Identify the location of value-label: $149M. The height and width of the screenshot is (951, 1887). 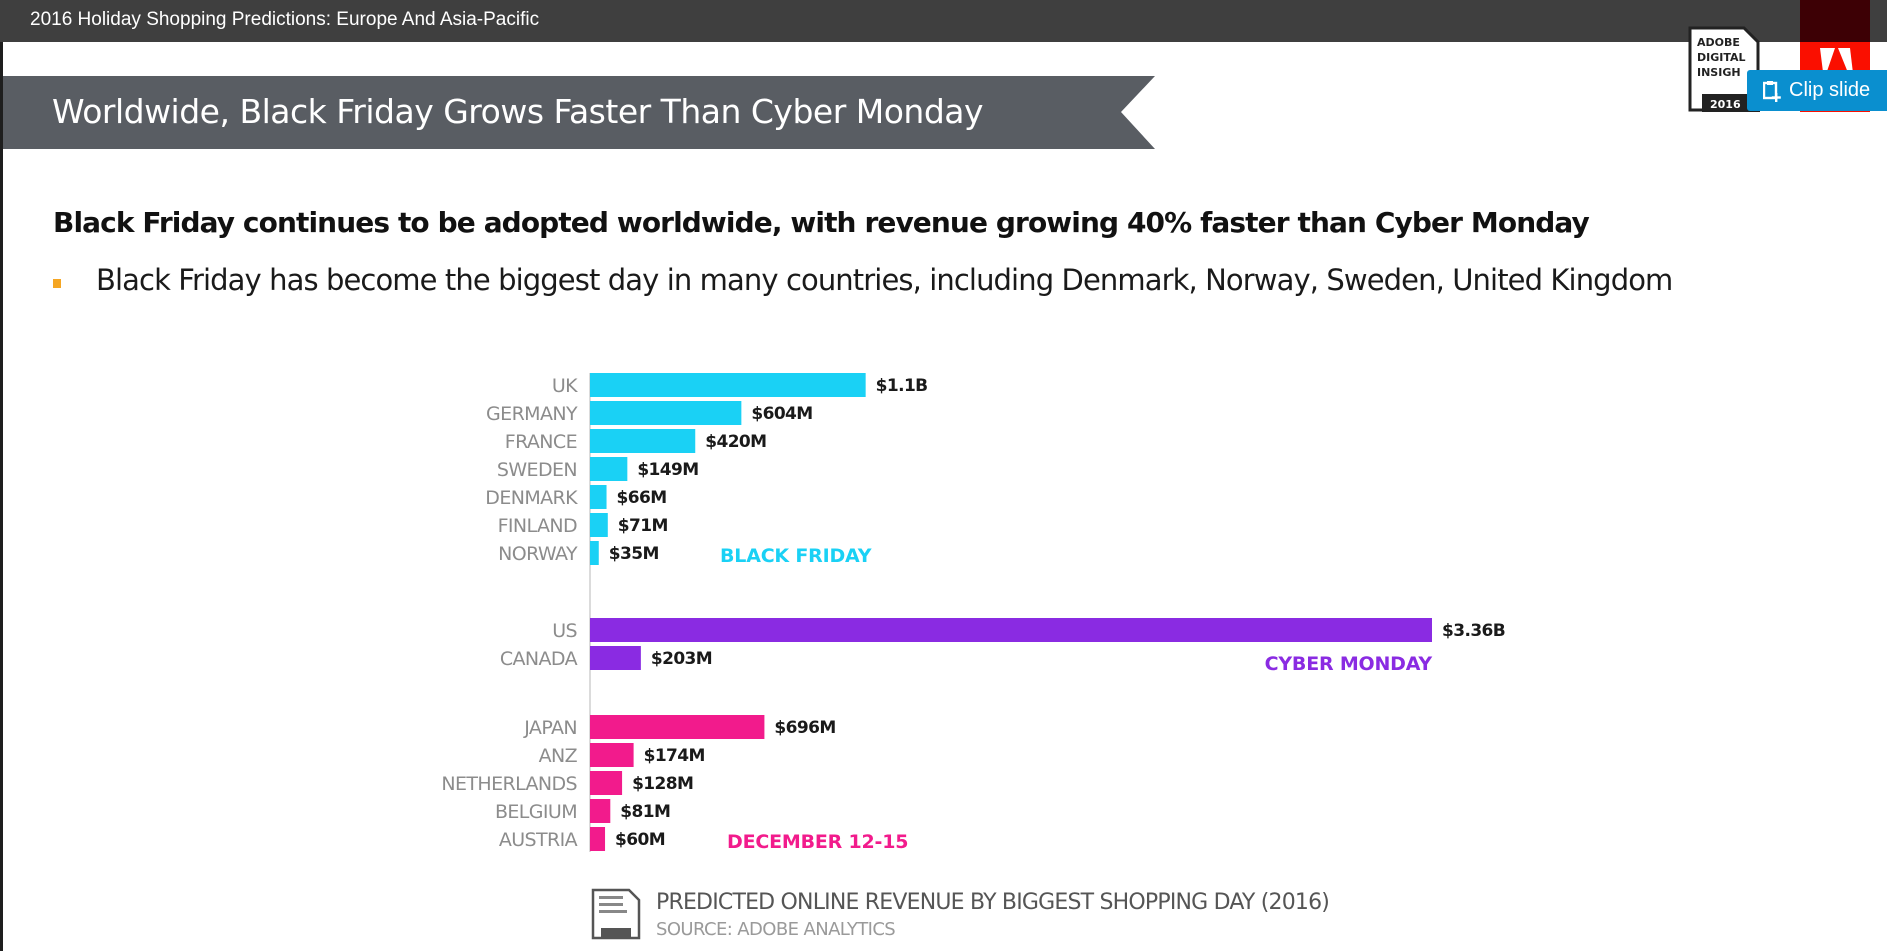
(667, 470).